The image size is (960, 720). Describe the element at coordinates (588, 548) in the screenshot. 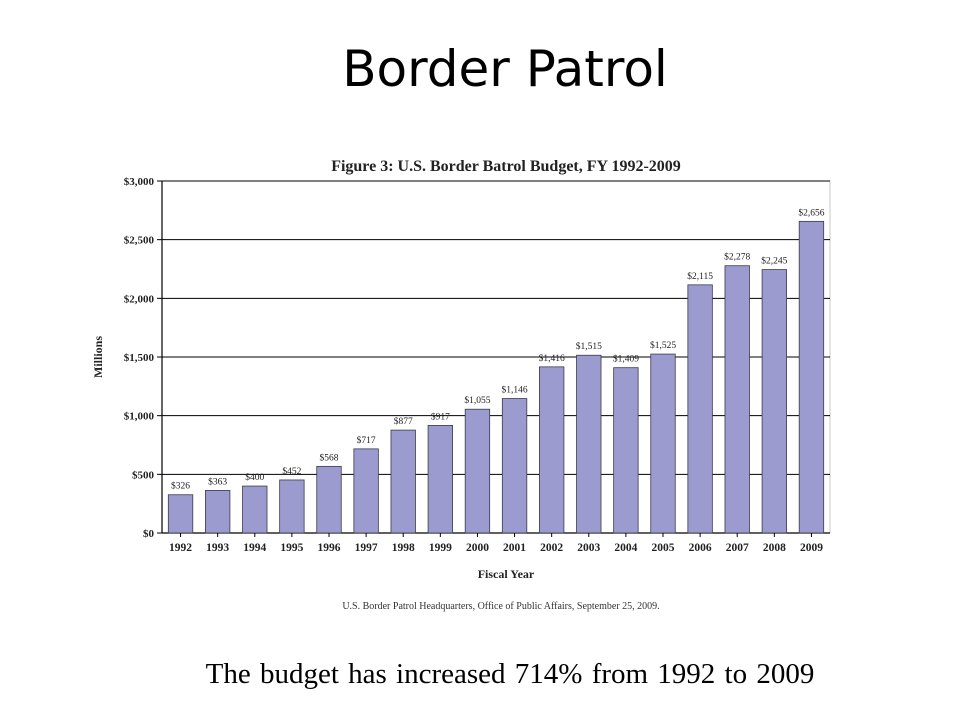

I see `x-tick-label: 2003` at that location.